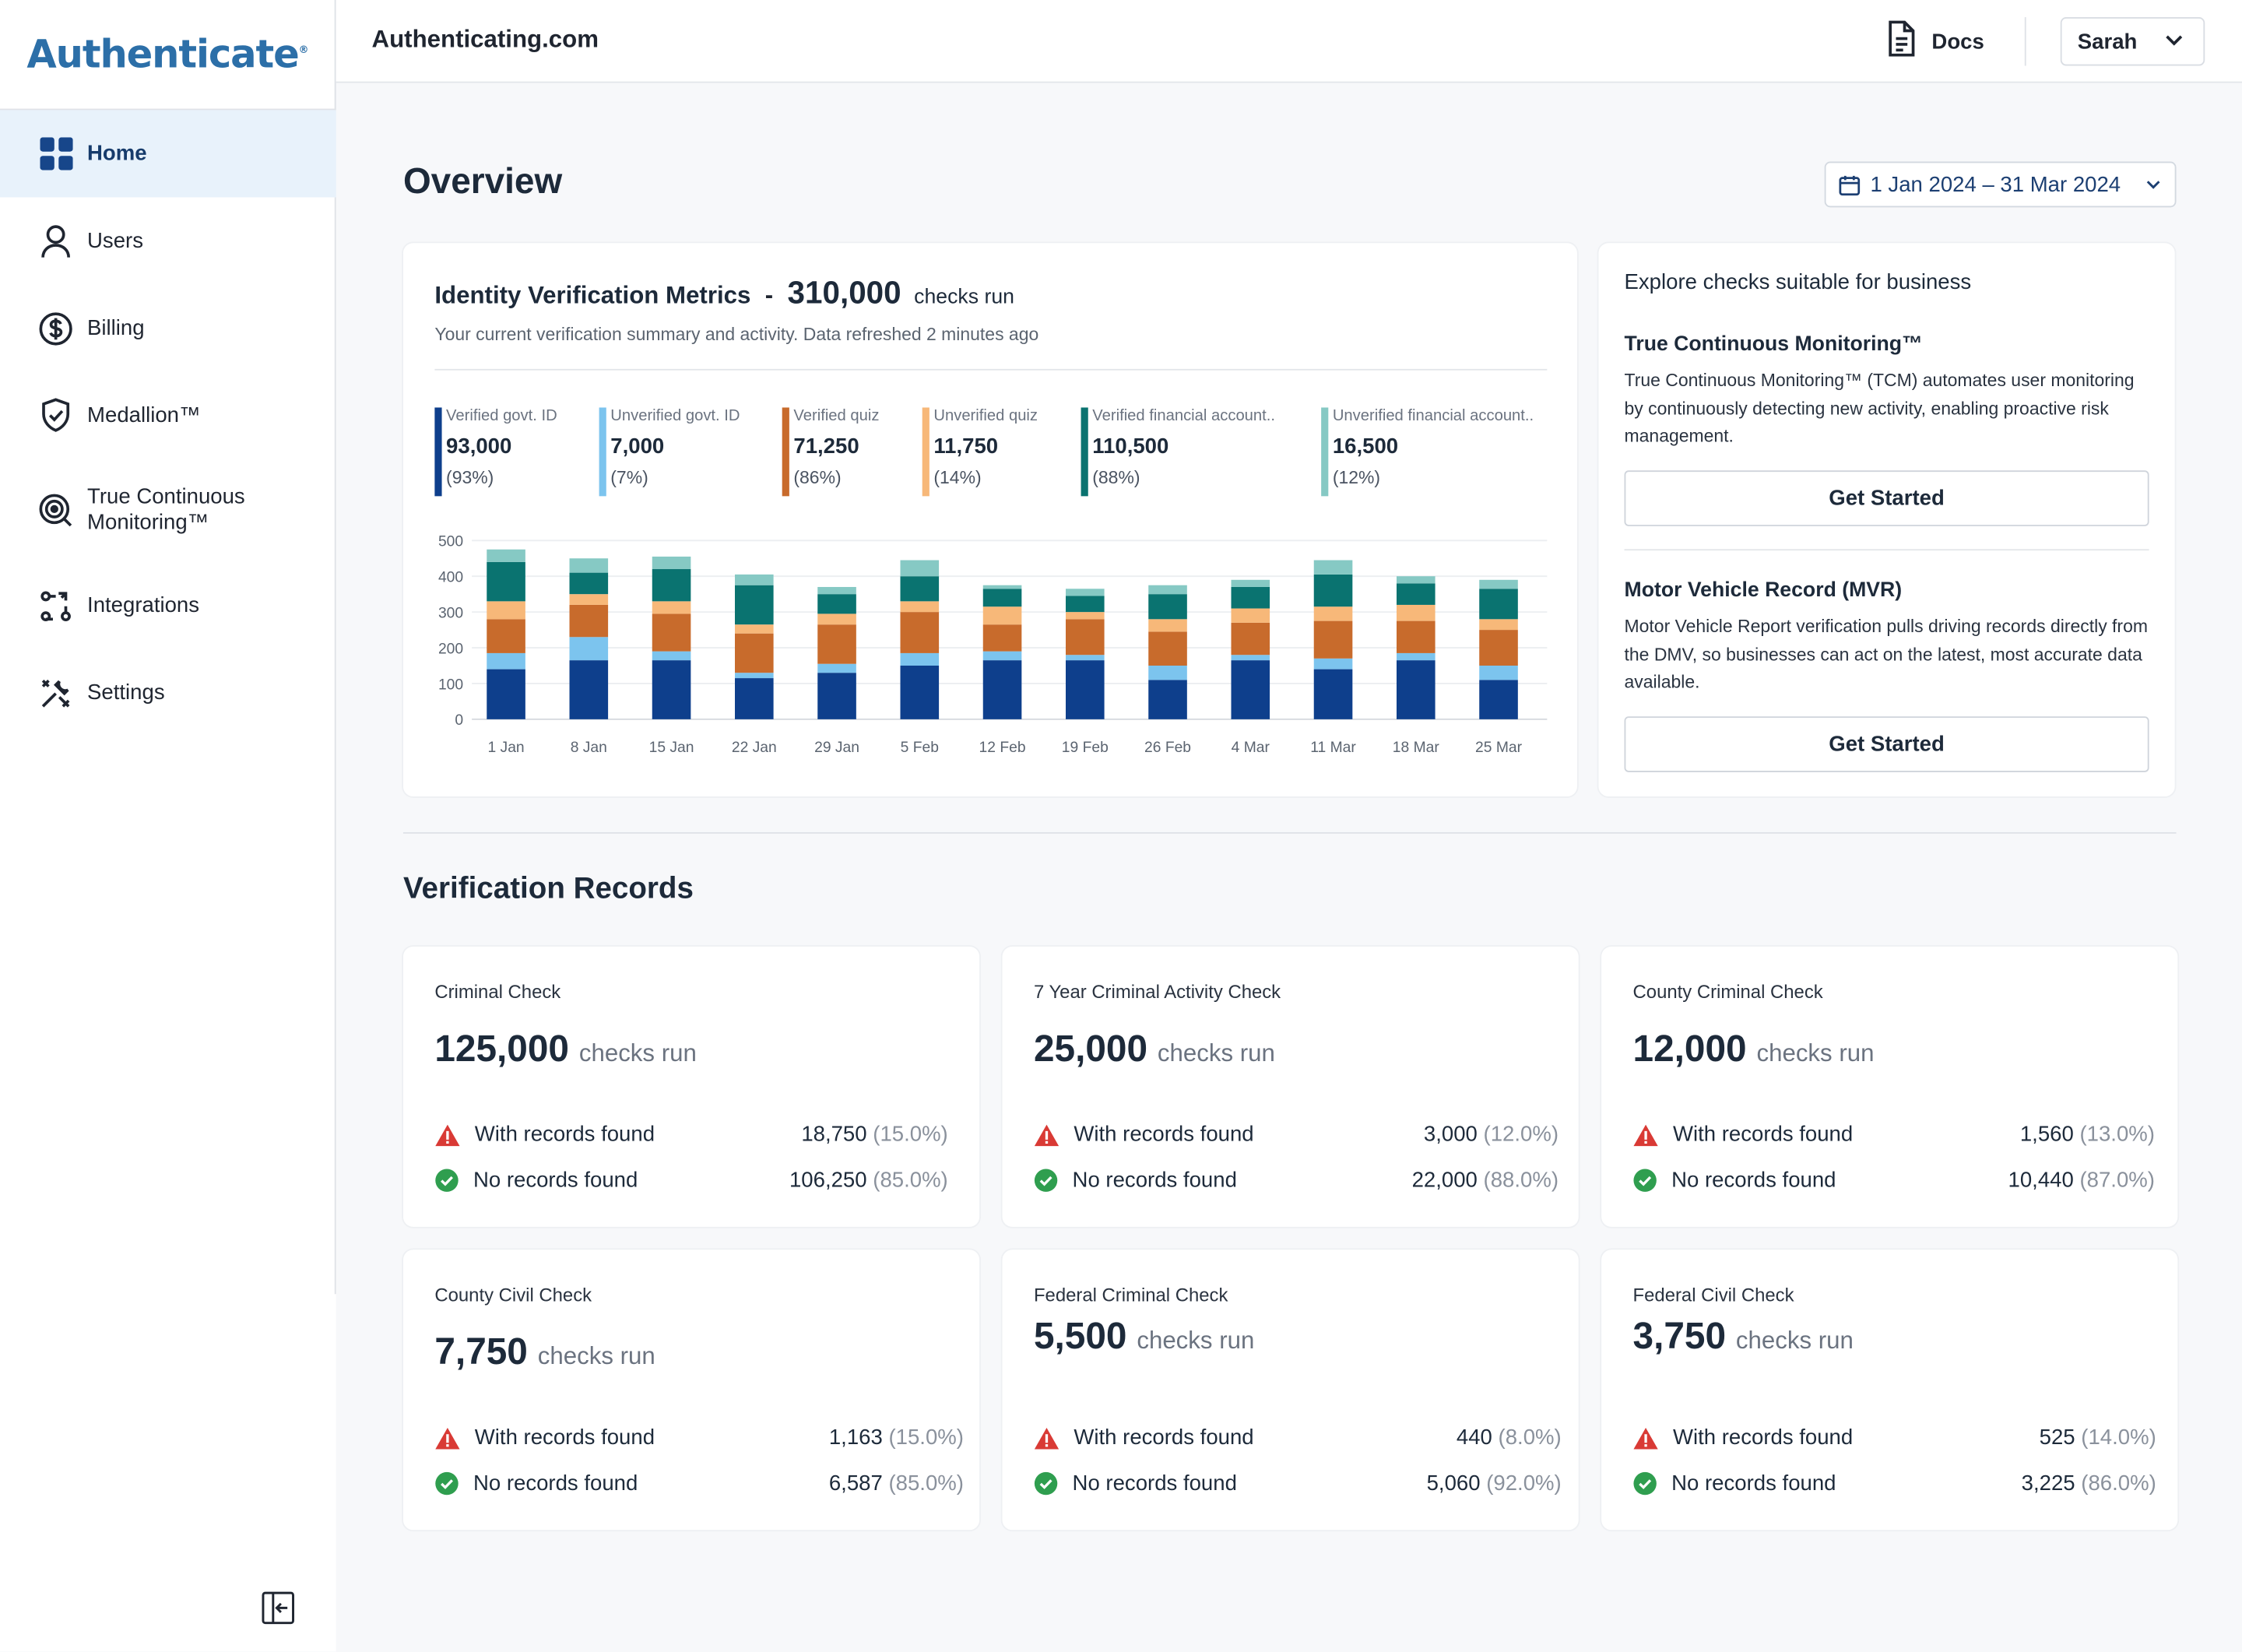 This screenshot has height=1652, width=2242. I want to click on record-count: 125,000 checks run, so click(565, 1049).